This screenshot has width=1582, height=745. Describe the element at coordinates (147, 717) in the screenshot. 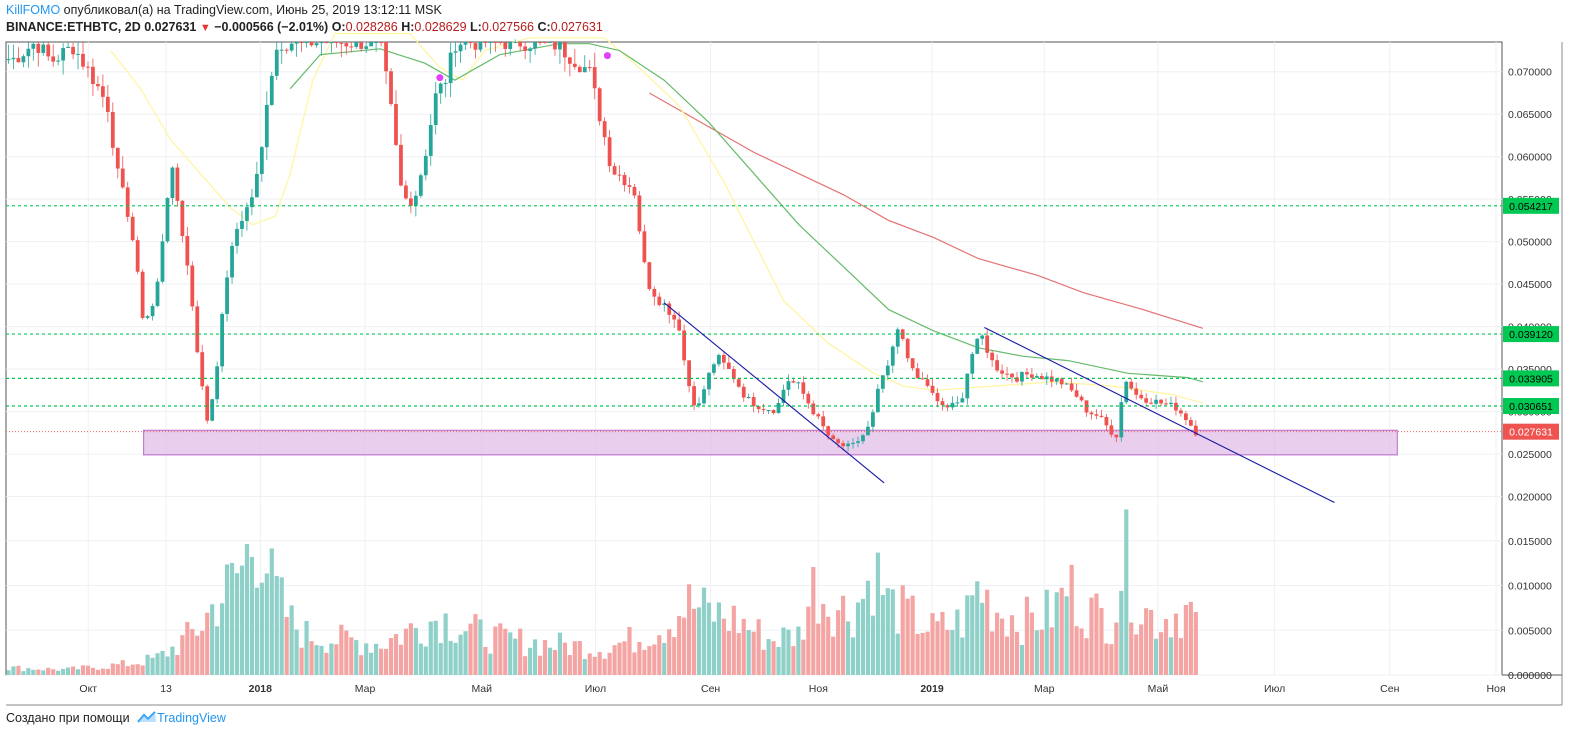

I see `tradingview-logo-icon` at that location.